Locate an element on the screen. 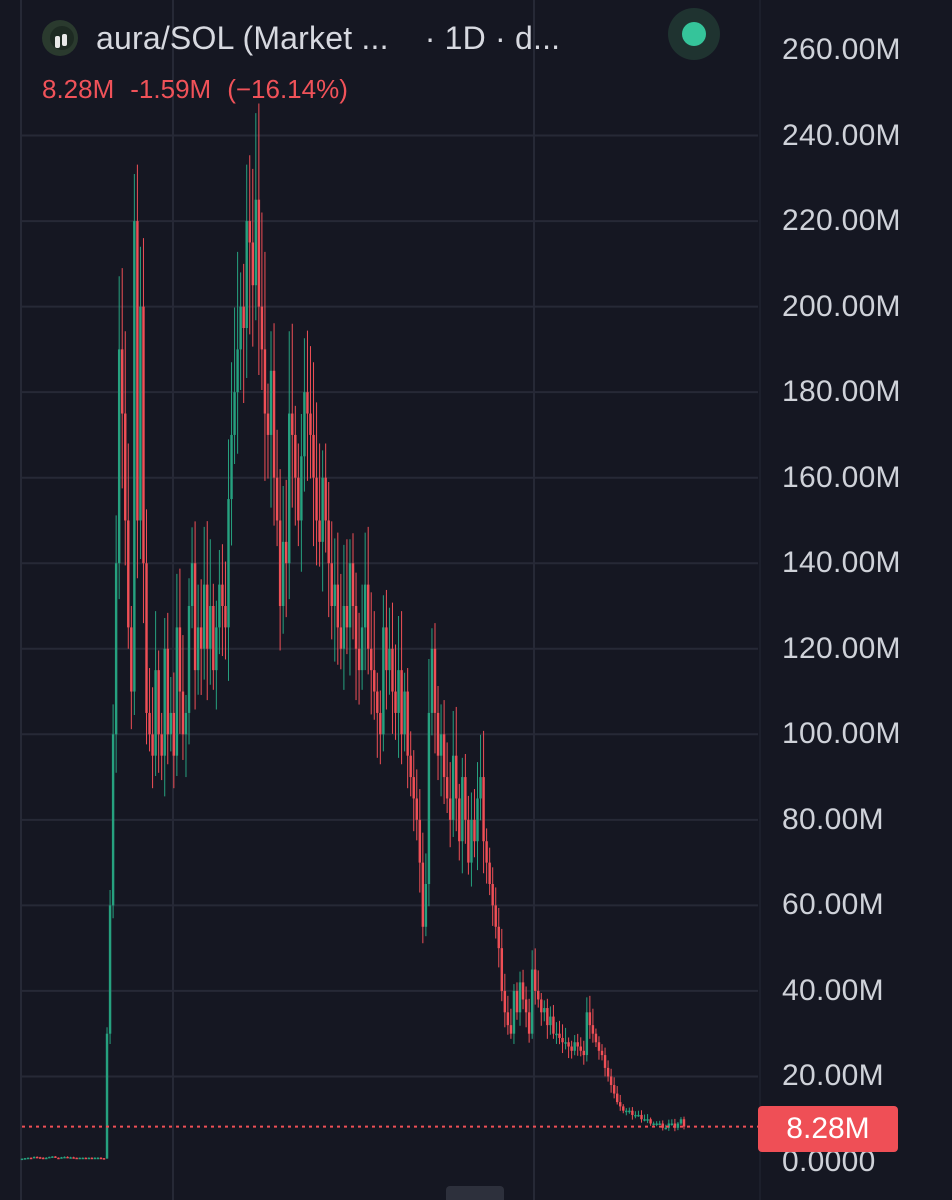  y-tick-label: 80.00M is located at coordinates (833, 819).